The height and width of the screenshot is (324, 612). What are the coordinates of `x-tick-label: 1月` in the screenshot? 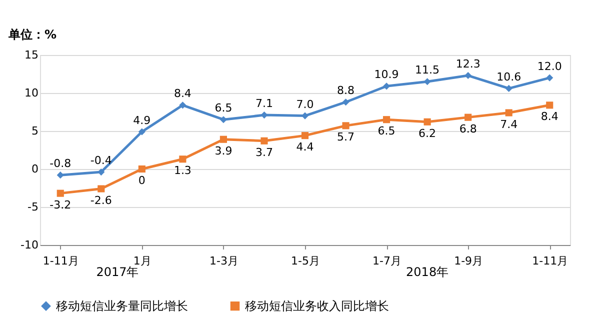 It's located at (142, 261).